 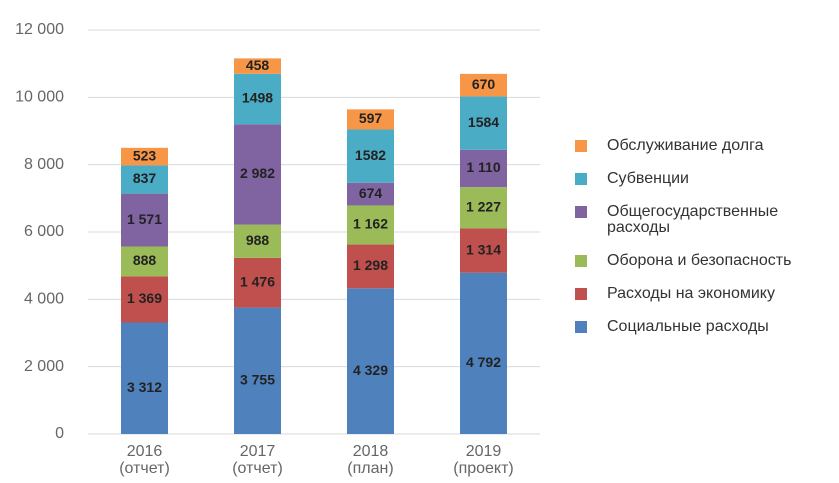 I want to click on y-tick-label: 10 000, so click(x=39, y=97).